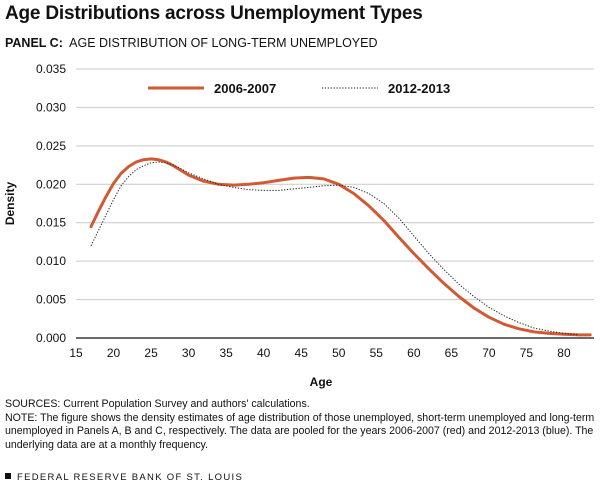  Describe the element at coordinates (114, 353) in the screenshot. I see `x-tick-label: 20` at that location.